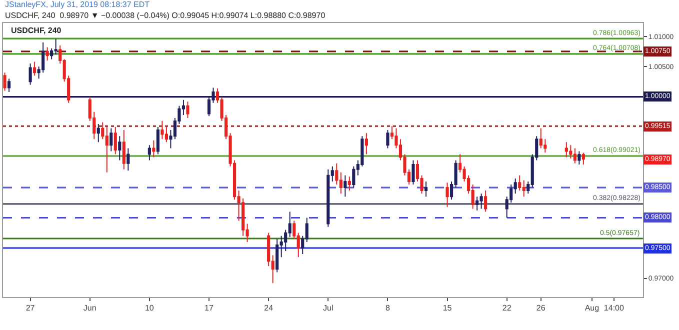 Image resolution: width=679 pixels, height=330 pixels. Describe the element at coordinates (541, 308) in the screenshot. I see `x-tick-label: 26` at that location.